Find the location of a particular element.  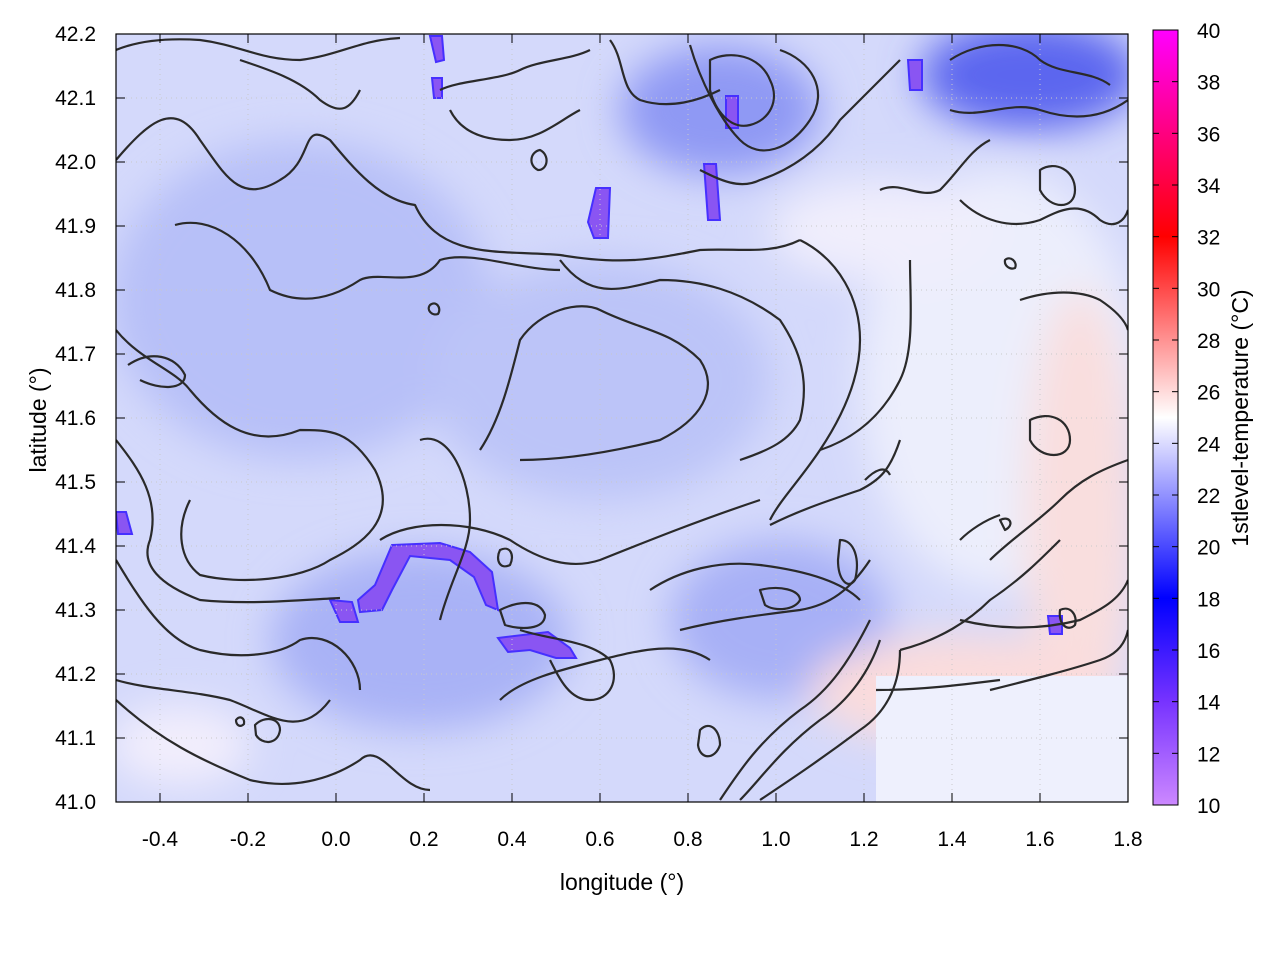

y-tick-label: 41.6 is located at coordinates (75, 418).